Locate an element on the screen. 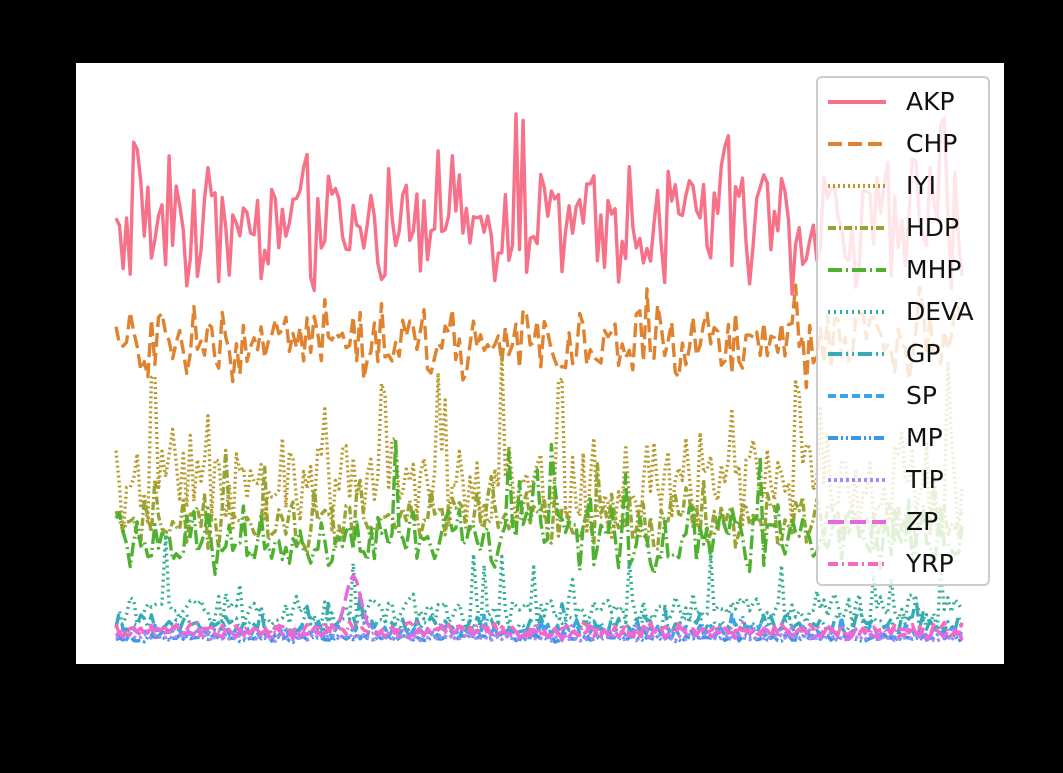 This screenshot has height=773, width=1063. legend-entry-chp: CHP is located at coordinates (906, 144).